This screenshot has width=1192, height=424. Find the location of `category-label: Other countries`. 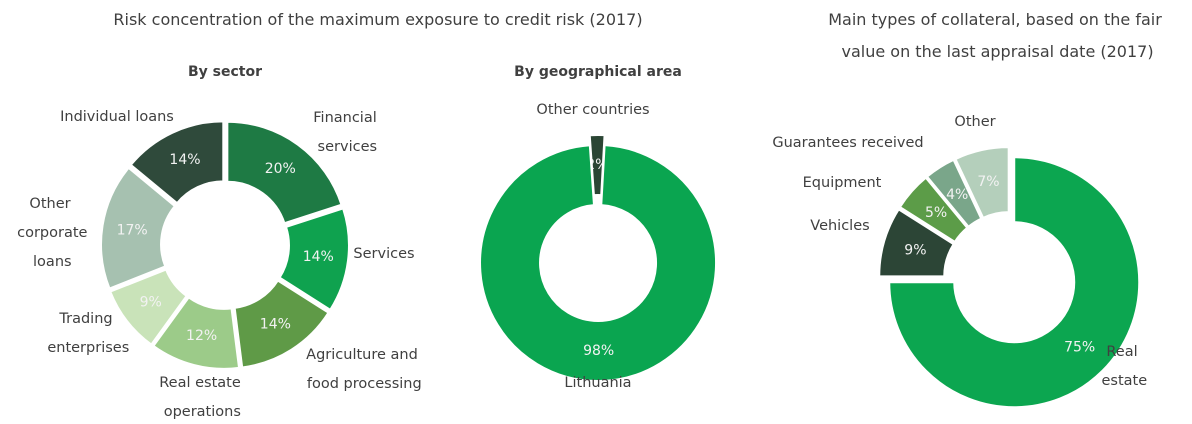

category-label: Other countries is located at coordinates (592, 110).